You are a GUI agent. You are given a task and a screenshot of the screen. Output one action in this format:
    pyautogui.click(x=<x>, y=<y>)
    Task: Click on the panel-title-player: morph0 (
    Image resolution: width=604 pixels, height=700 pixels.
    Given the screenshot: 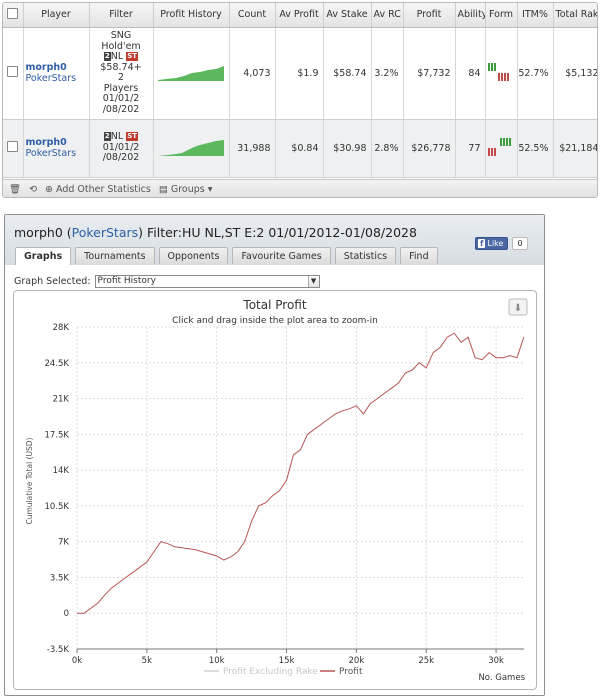 What is the action you would take?
    pyautogui.click(x=43, y=232)
    